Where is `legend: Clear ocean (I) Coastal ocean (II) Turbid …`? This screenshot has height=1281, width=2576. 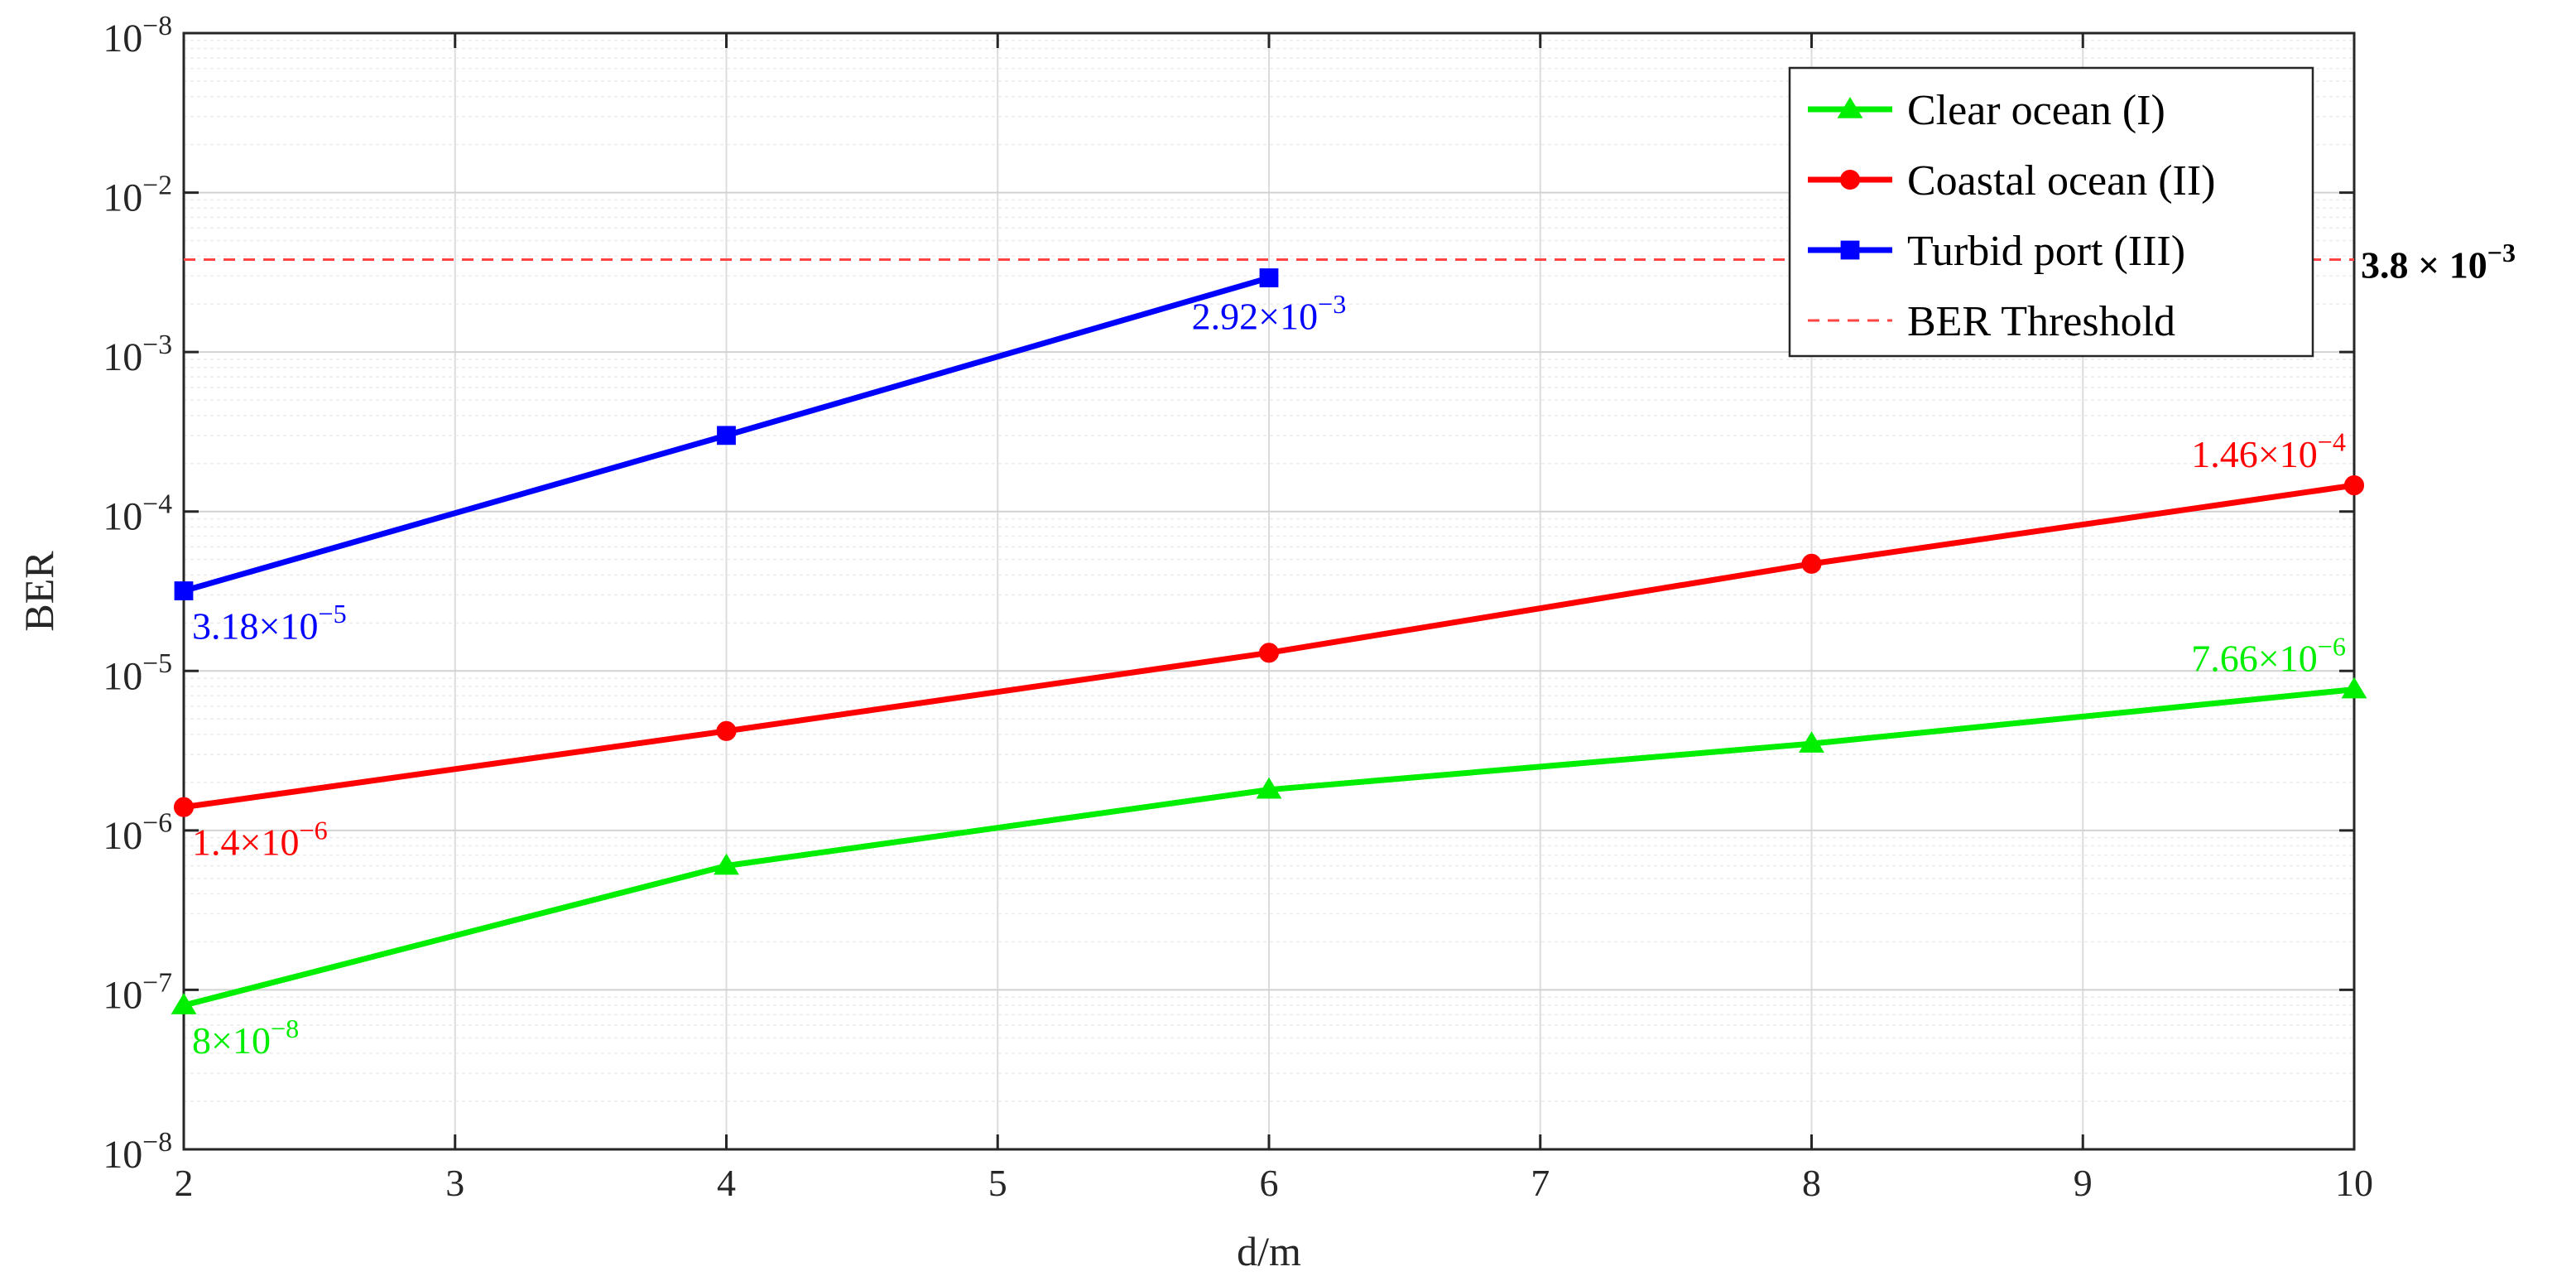 legend: Clear ocean (I) Coastal ocean (II) Turbid … is located at coordinates (2051, 212).